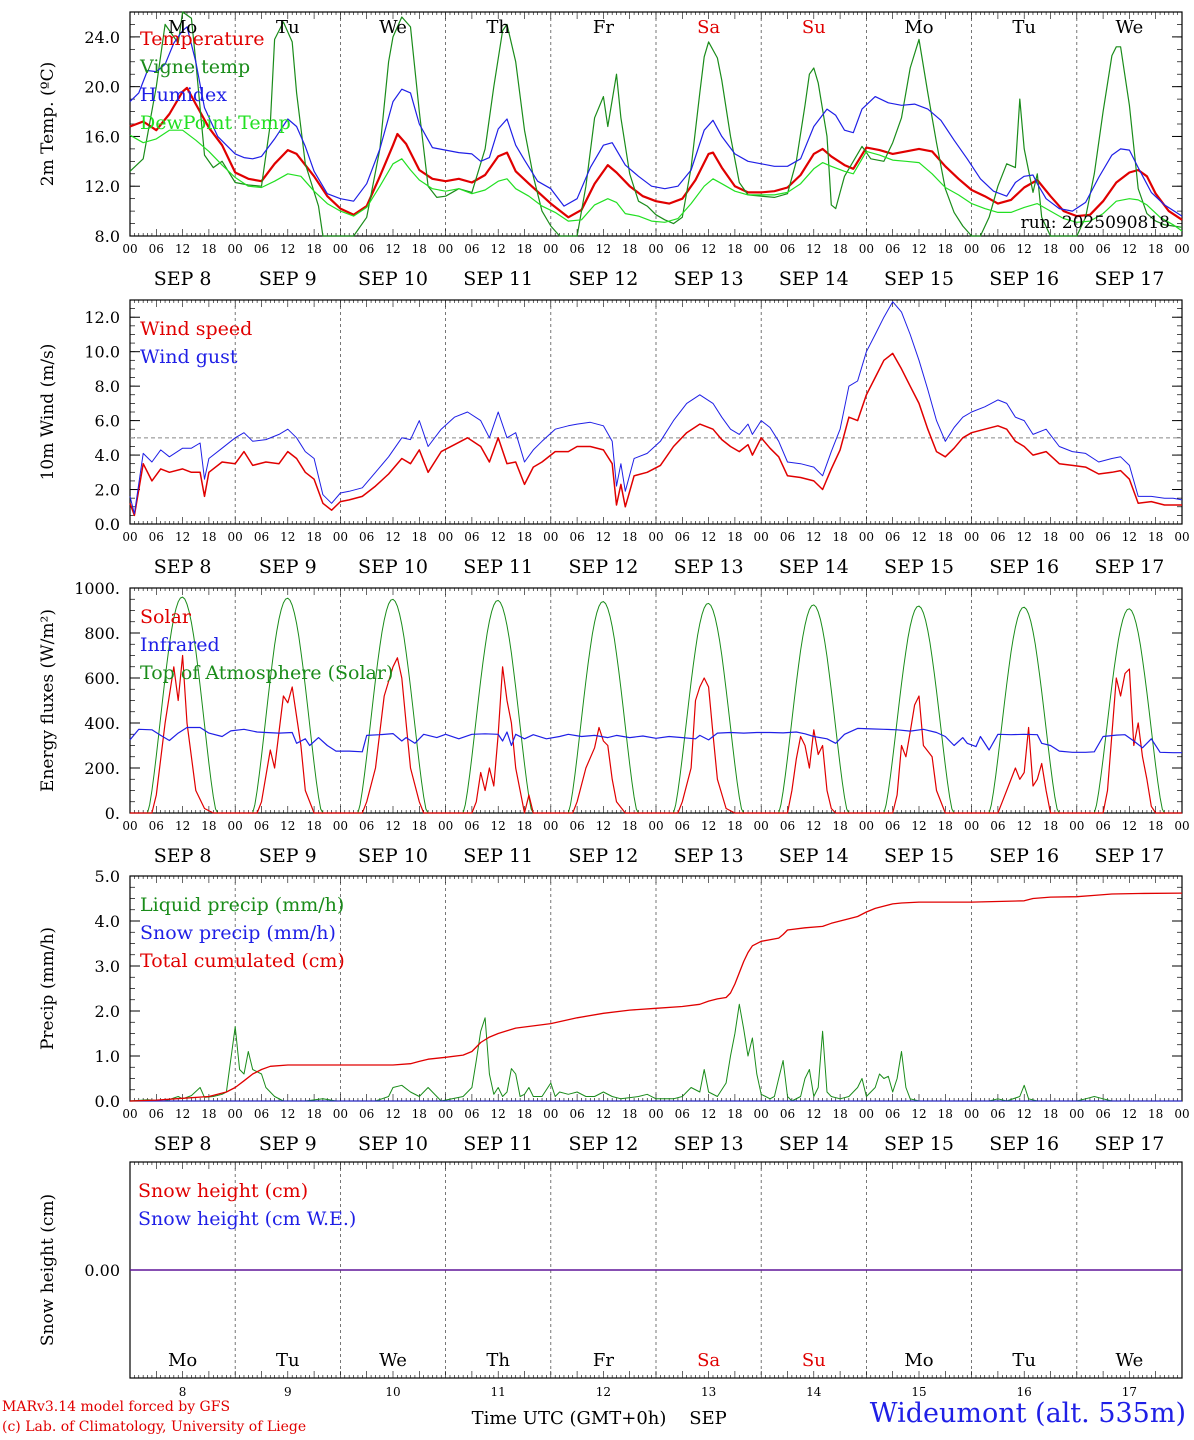  What do you see at coordinates (116, 1407) in the screenshot?
I see `model-credit: MARv3.14 model forced by GFS` at bounding box center [116, 1407].